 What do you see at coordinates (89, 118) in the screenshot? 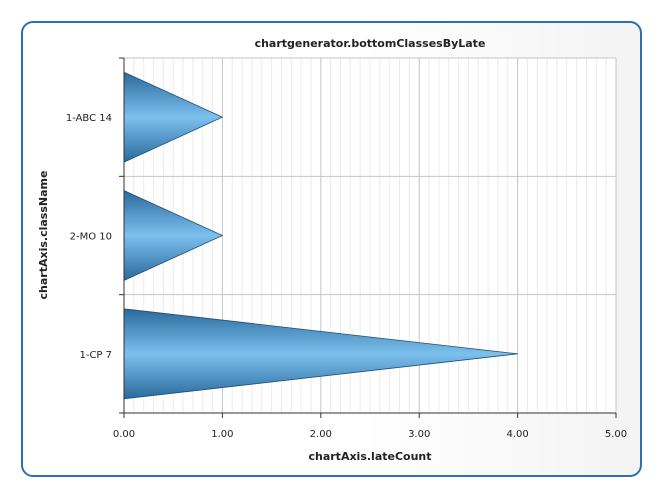
I see `y-tick-label: 1-ABC 14` at bounding box center [89, 118].